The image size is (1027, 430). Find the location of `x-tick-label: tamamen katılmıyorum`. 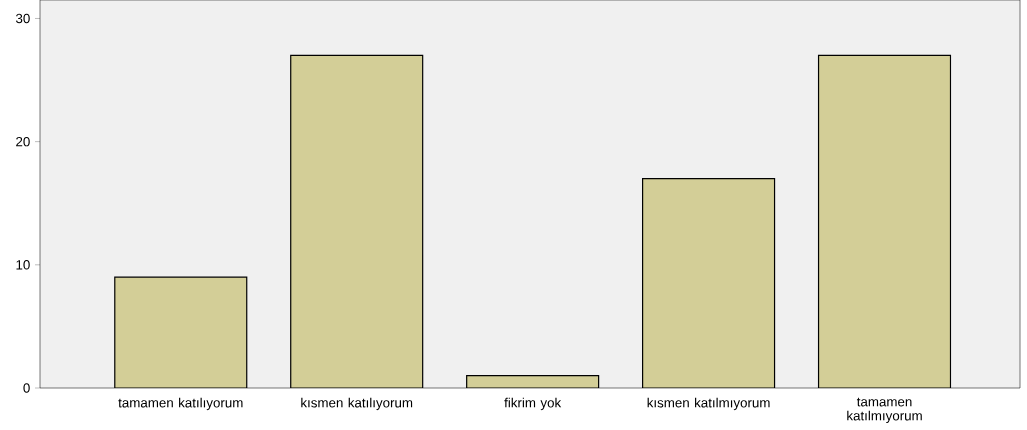

x-tick-label: tamamen katılmıyorum is located at coordinates (884, 410).